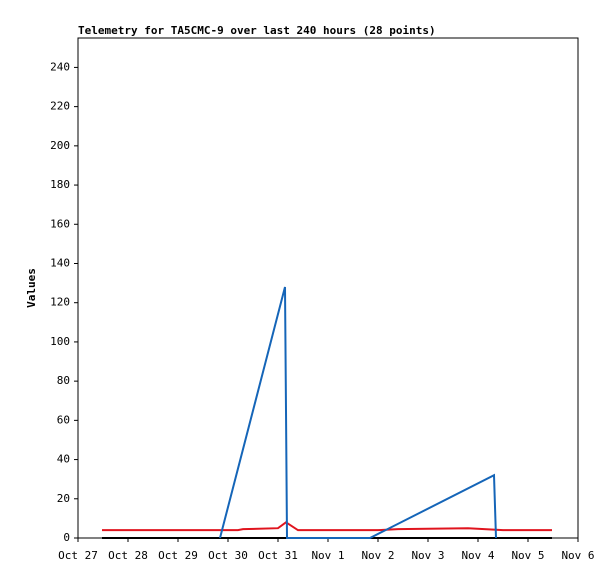  Describe the element at coordinates (228, 555) in the screenshot. I see `x-tick-label: Oct 30` at that location.